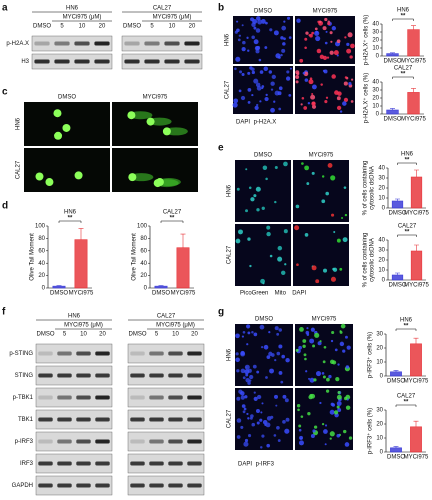 The height and width of the screenshot is (500, 432). I want to click on y-tick-label: 30, so click(379, 335).